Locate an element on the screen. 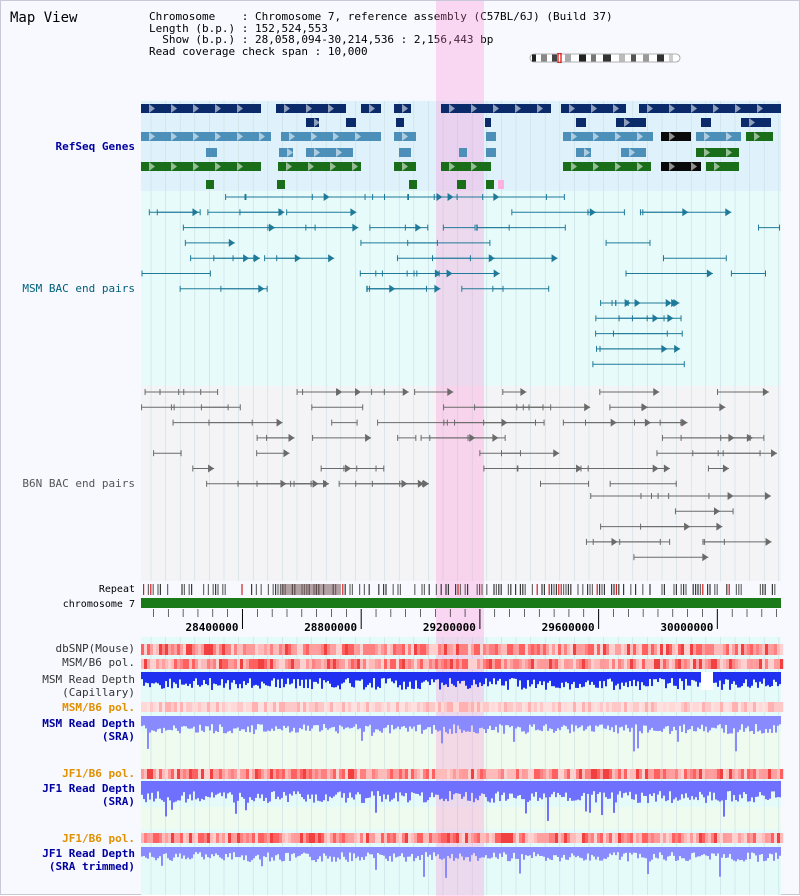  chromosome-ideogram is located at coordinates (605, 58).